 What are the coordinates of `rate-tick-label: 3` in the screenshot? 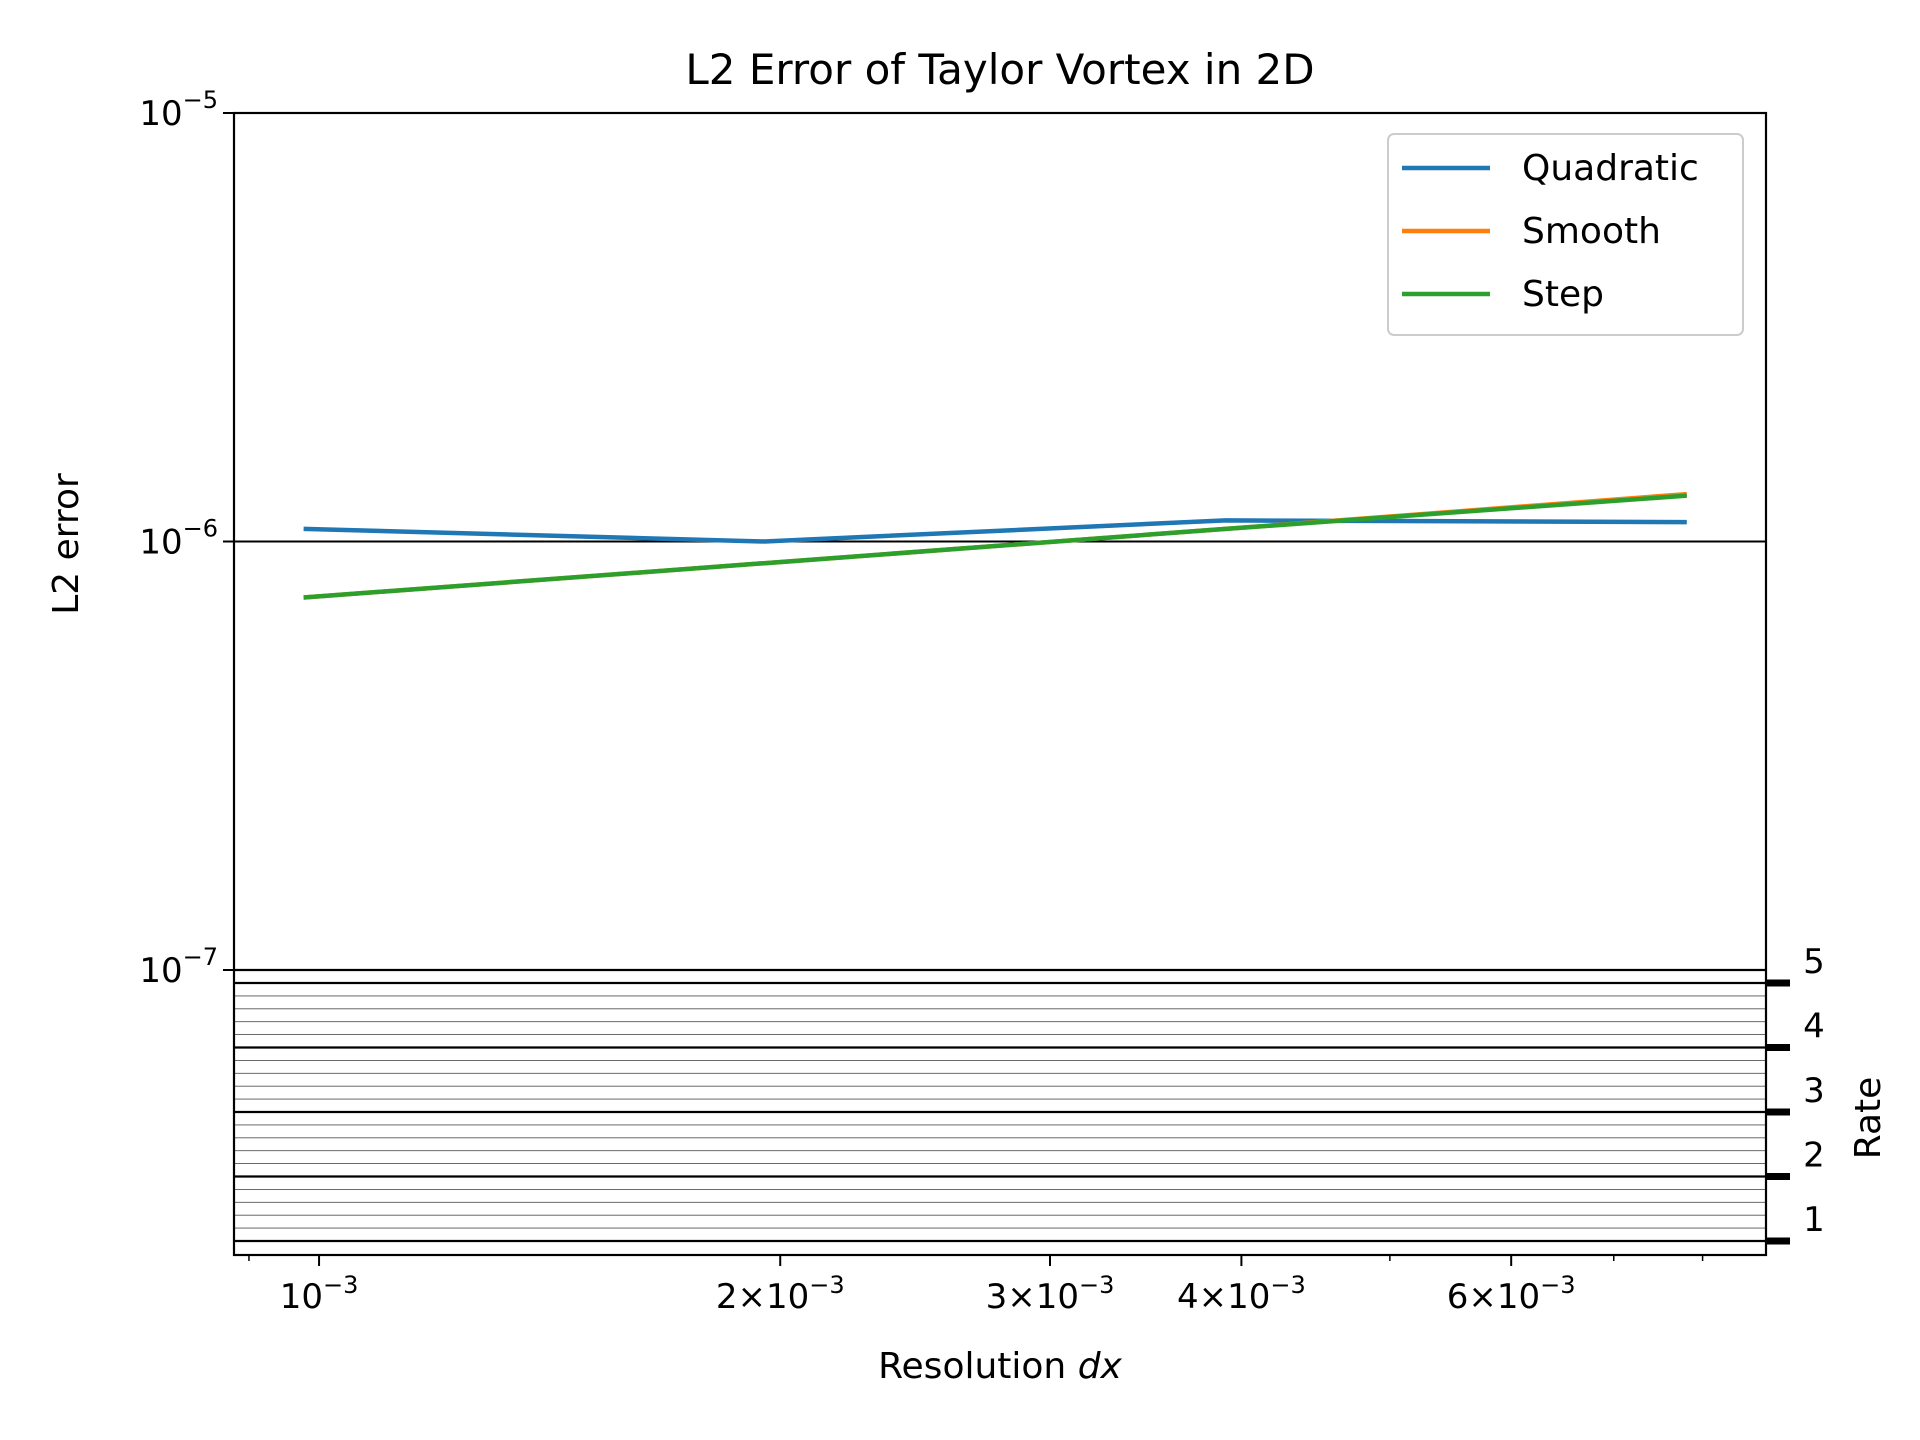 It's located at (1814, 1091).